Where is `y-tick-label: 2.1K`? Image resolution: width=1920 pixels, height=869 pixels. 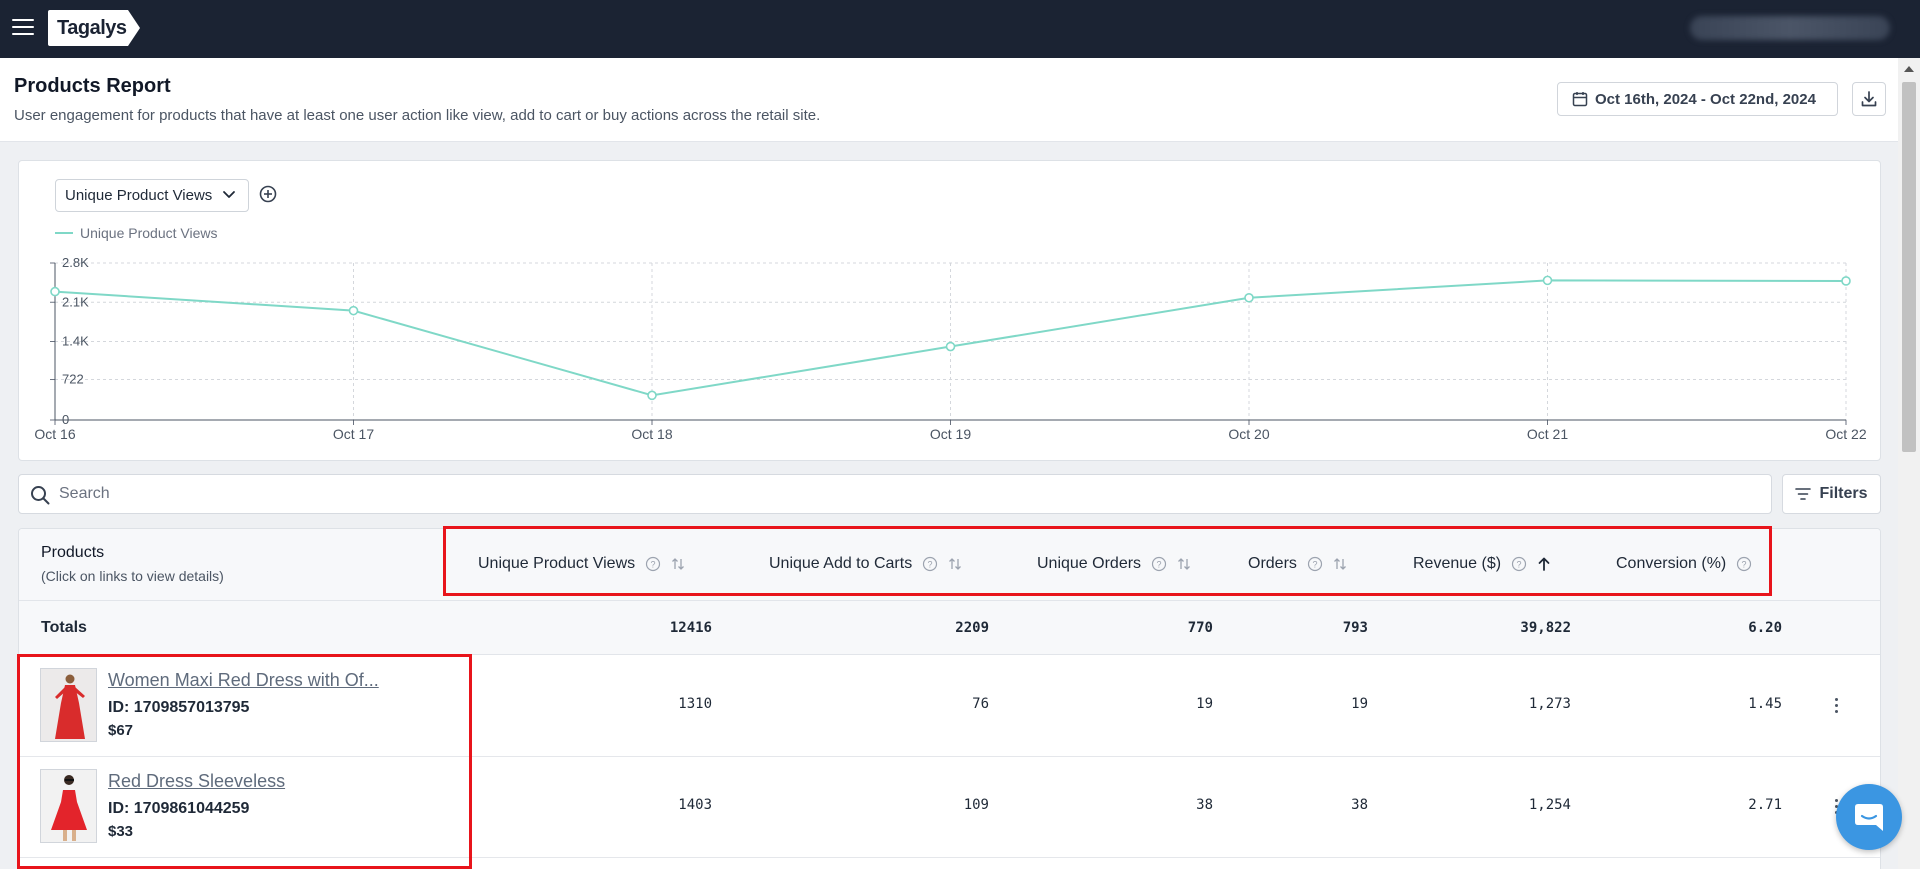 y-tick-label: 2.1K is located at coordinates (75, 301).